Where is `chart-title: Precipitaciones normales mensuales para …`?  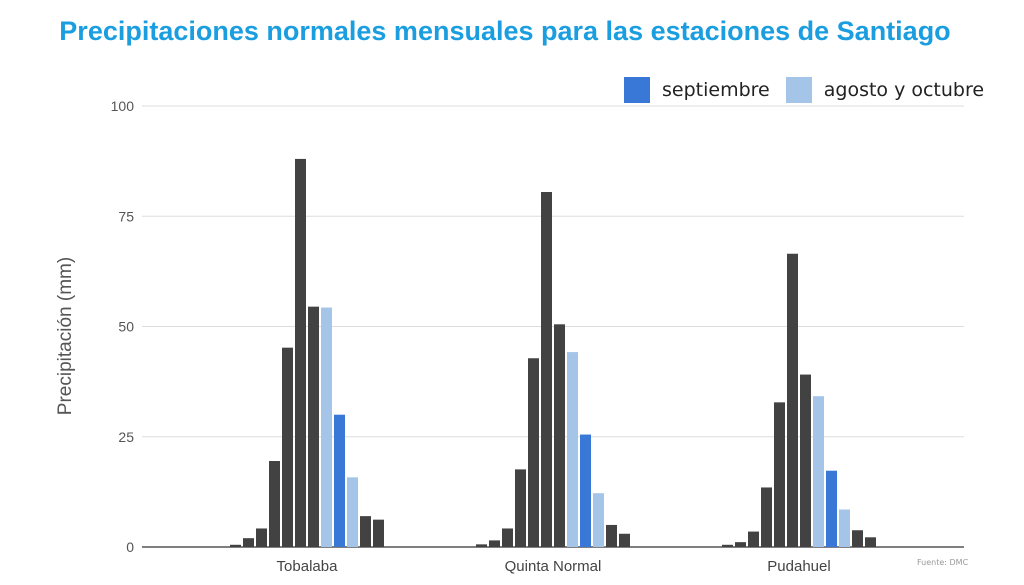 chart-title: Precipitaciones normales mensuales para … is located at coordinates (505, 31).